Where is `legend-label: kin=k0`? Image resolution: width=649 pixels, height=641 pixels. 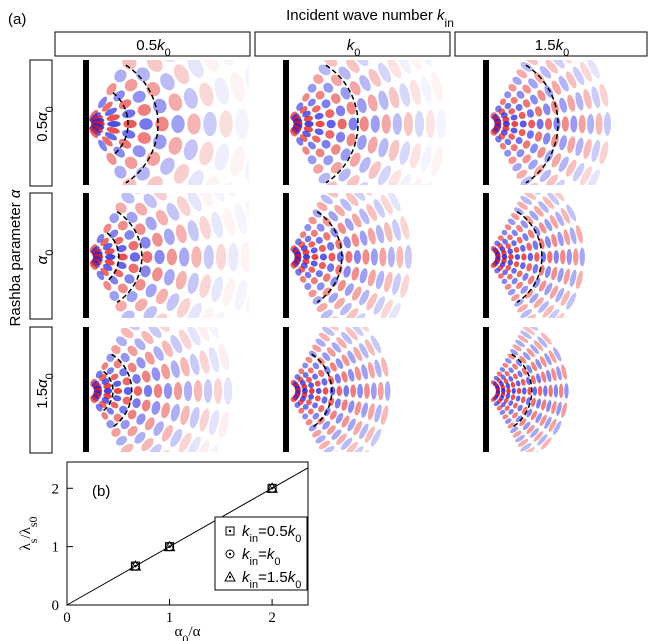
legend-label: kin=k0 is located at coordinates (261, 557).